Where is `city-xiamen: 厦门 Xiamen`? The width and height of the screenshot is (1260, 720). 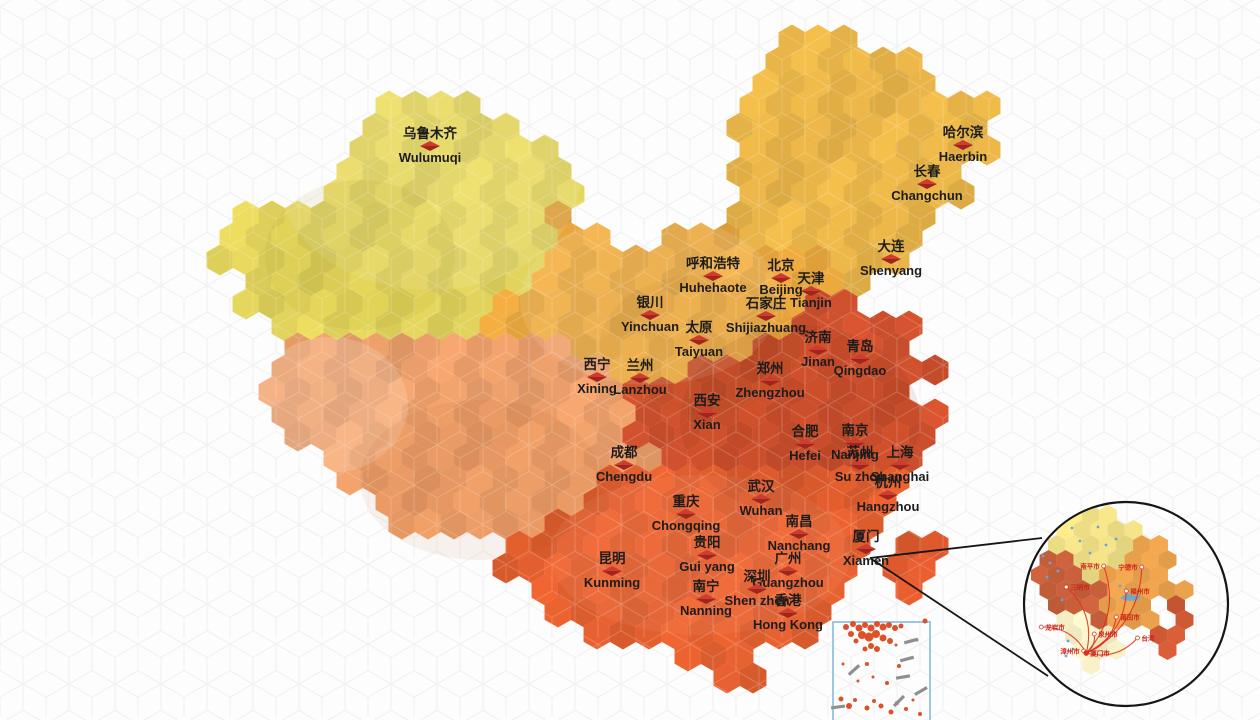 city-xiamen: 厦门 Xiamen is located at coordinates (866, 548).